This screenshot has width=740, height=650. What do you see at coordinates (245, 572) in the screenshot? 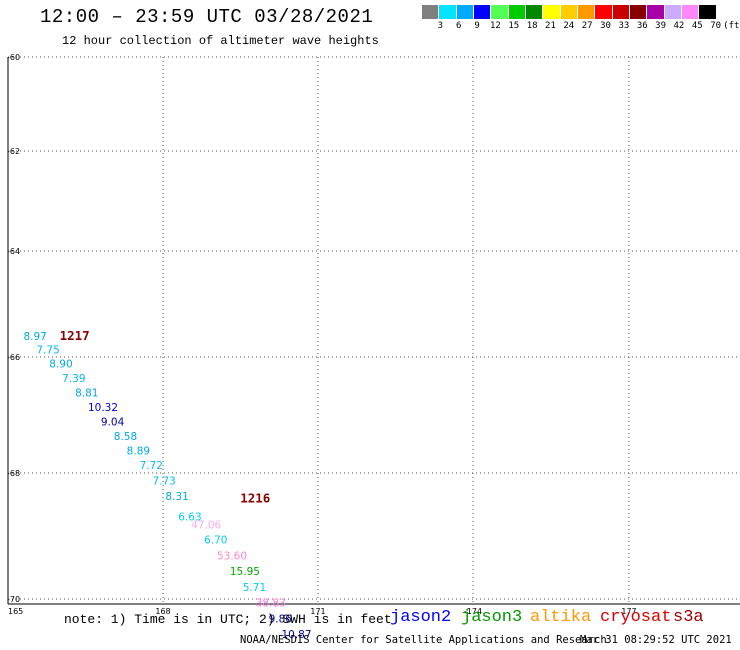
I see `wave-height-value: 15.95` at bounding box center [245, 572].